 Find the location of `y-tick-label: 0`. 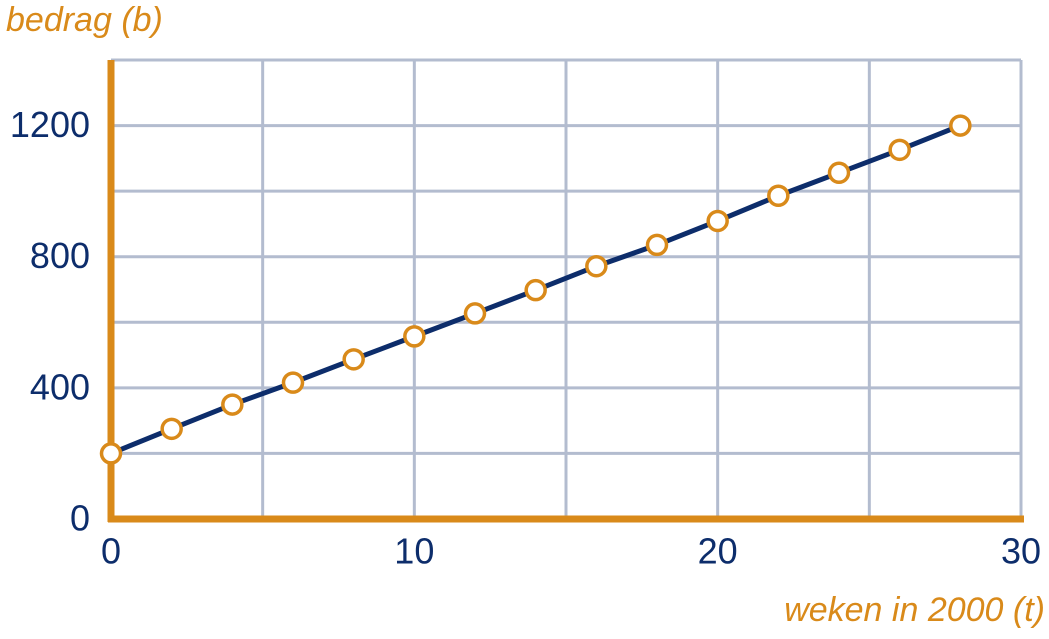

y-tick-label: 0 is located at coordinates (80, 518).